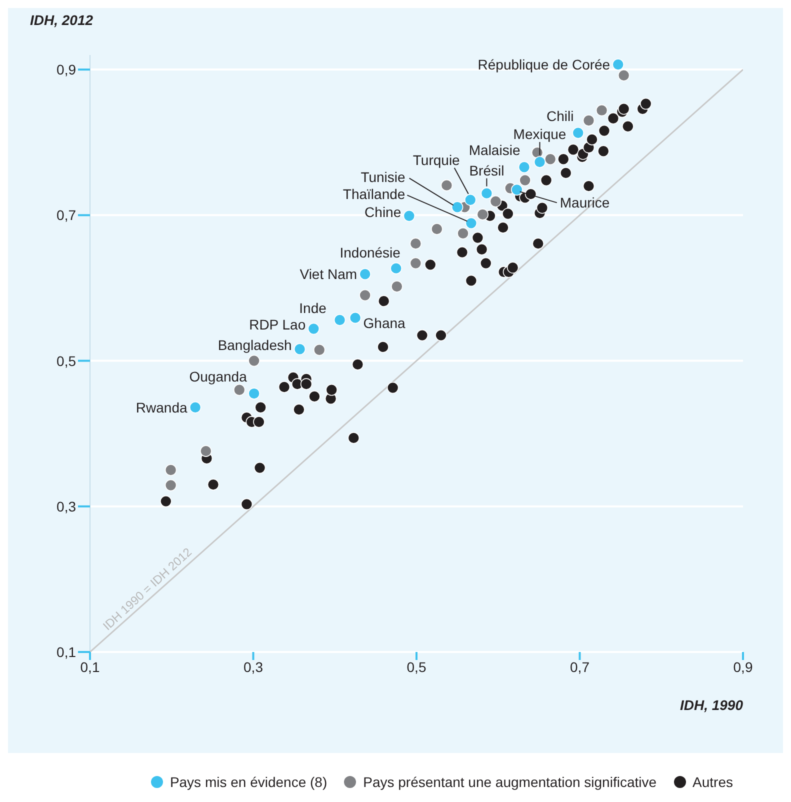 The image size is (791, 802). Describe the element at coordinates (509, 782) in the screenshot. I see `legend-label: Pays présentant une augmentation significative` at that location.